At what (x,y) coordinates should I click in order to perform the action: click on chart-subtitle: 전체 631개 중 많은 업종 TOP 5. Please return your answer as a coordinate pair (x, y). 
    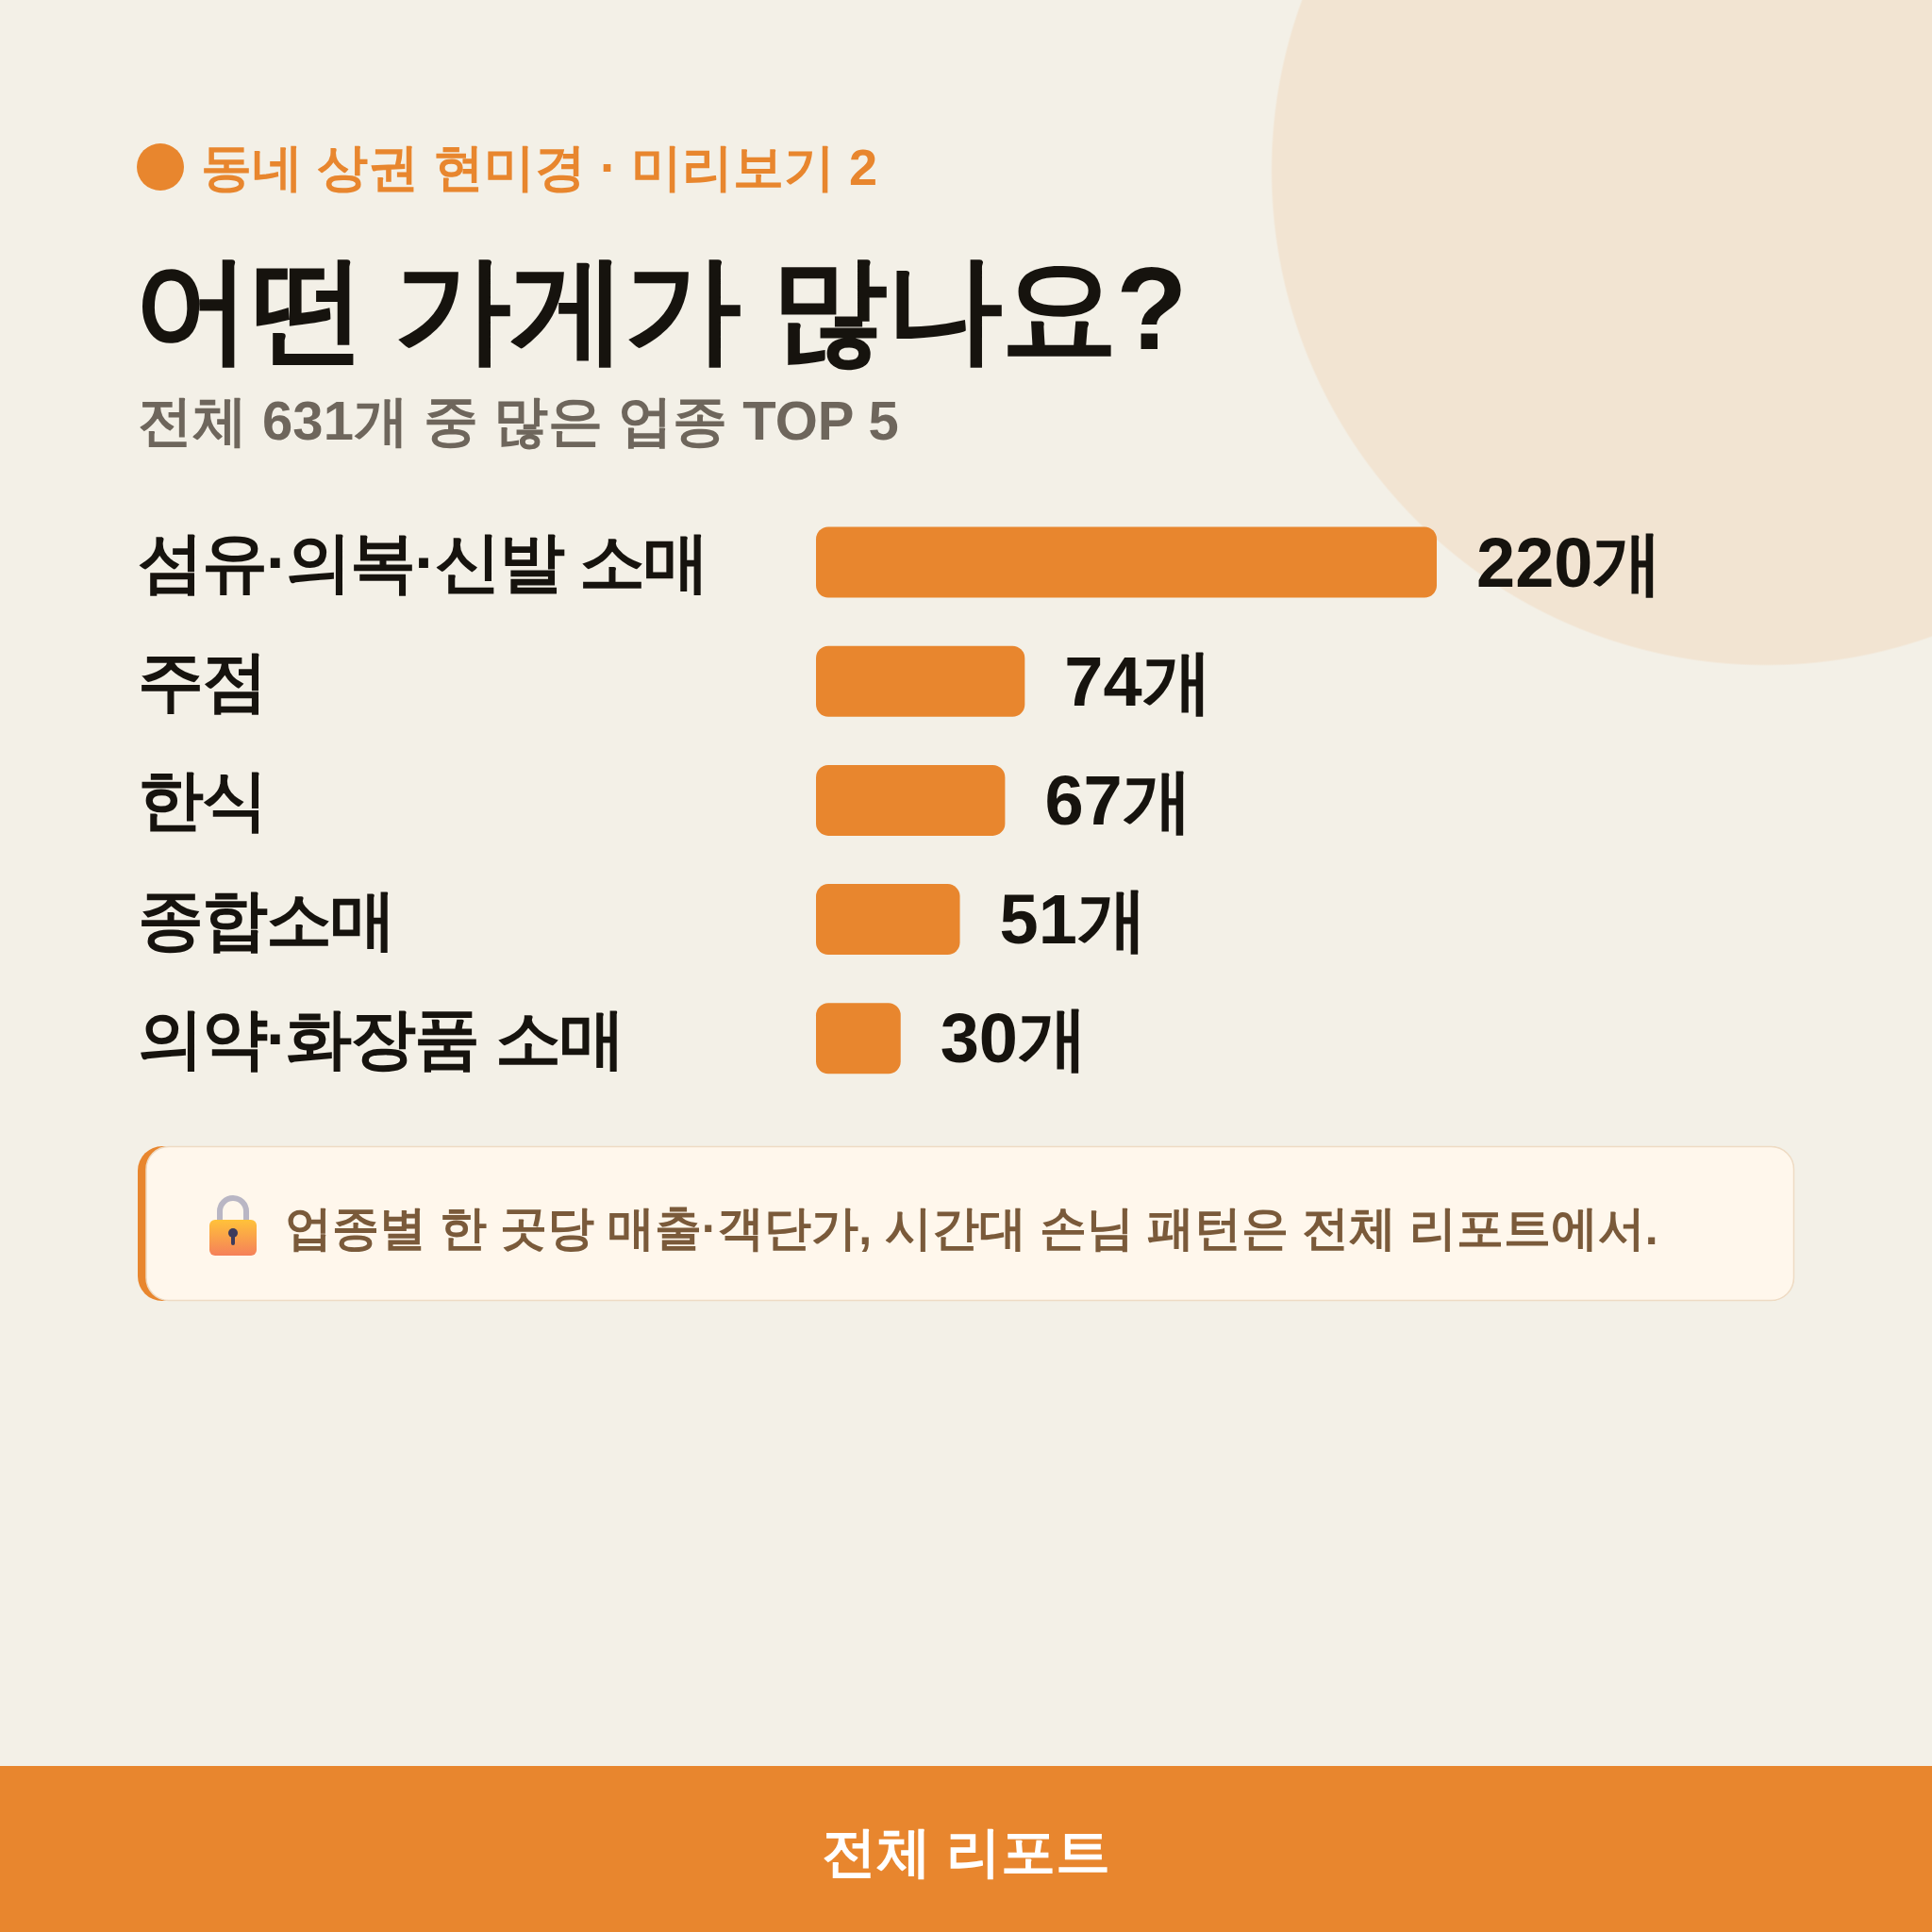
    Looking at the image, I should click on (518, 421).